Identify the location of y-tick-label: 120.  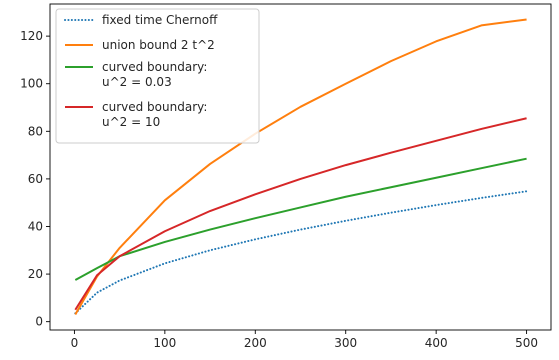
(31, 36).